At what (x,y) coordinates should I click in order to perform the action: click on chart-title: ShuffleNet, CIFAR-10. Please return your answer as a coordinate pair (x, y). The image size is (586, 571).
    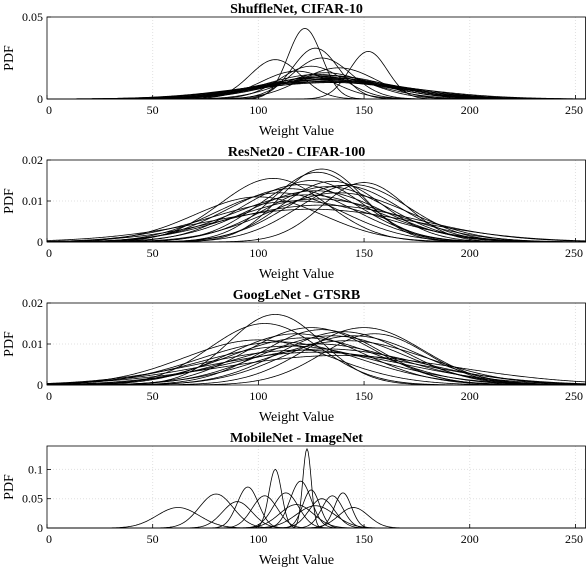
    Looking at the image, I should click on (296, 9).